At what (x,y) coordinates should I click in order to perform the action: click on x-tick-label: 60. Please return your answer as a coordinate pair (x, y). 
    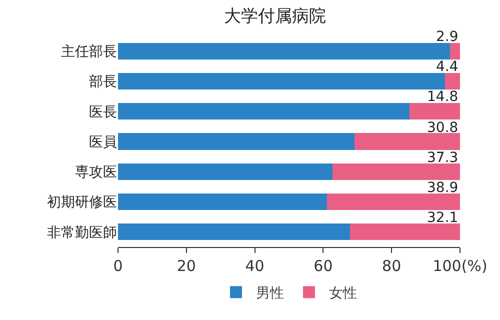
    Looking at the image, I should click on (323, 266).